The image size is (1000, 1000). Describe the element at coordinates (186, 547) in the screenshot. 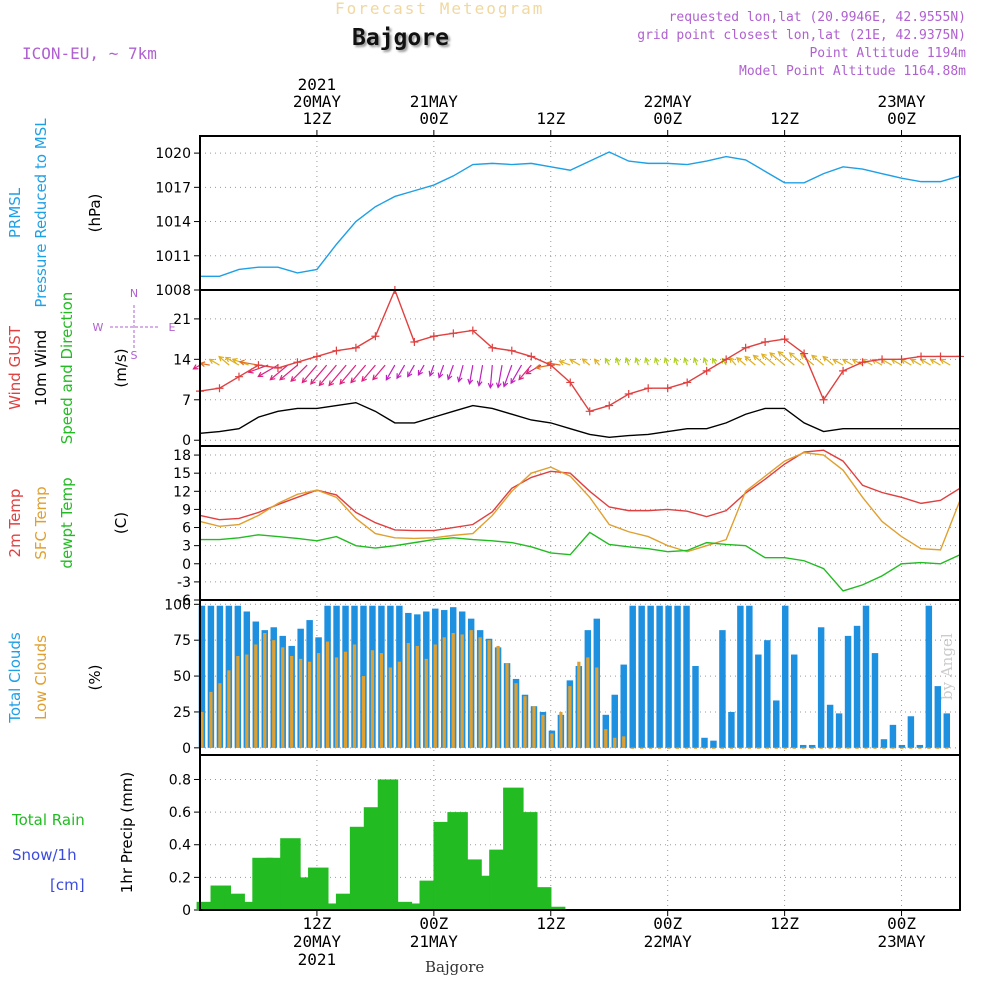

I see `y-tick-label: 3` at that location.